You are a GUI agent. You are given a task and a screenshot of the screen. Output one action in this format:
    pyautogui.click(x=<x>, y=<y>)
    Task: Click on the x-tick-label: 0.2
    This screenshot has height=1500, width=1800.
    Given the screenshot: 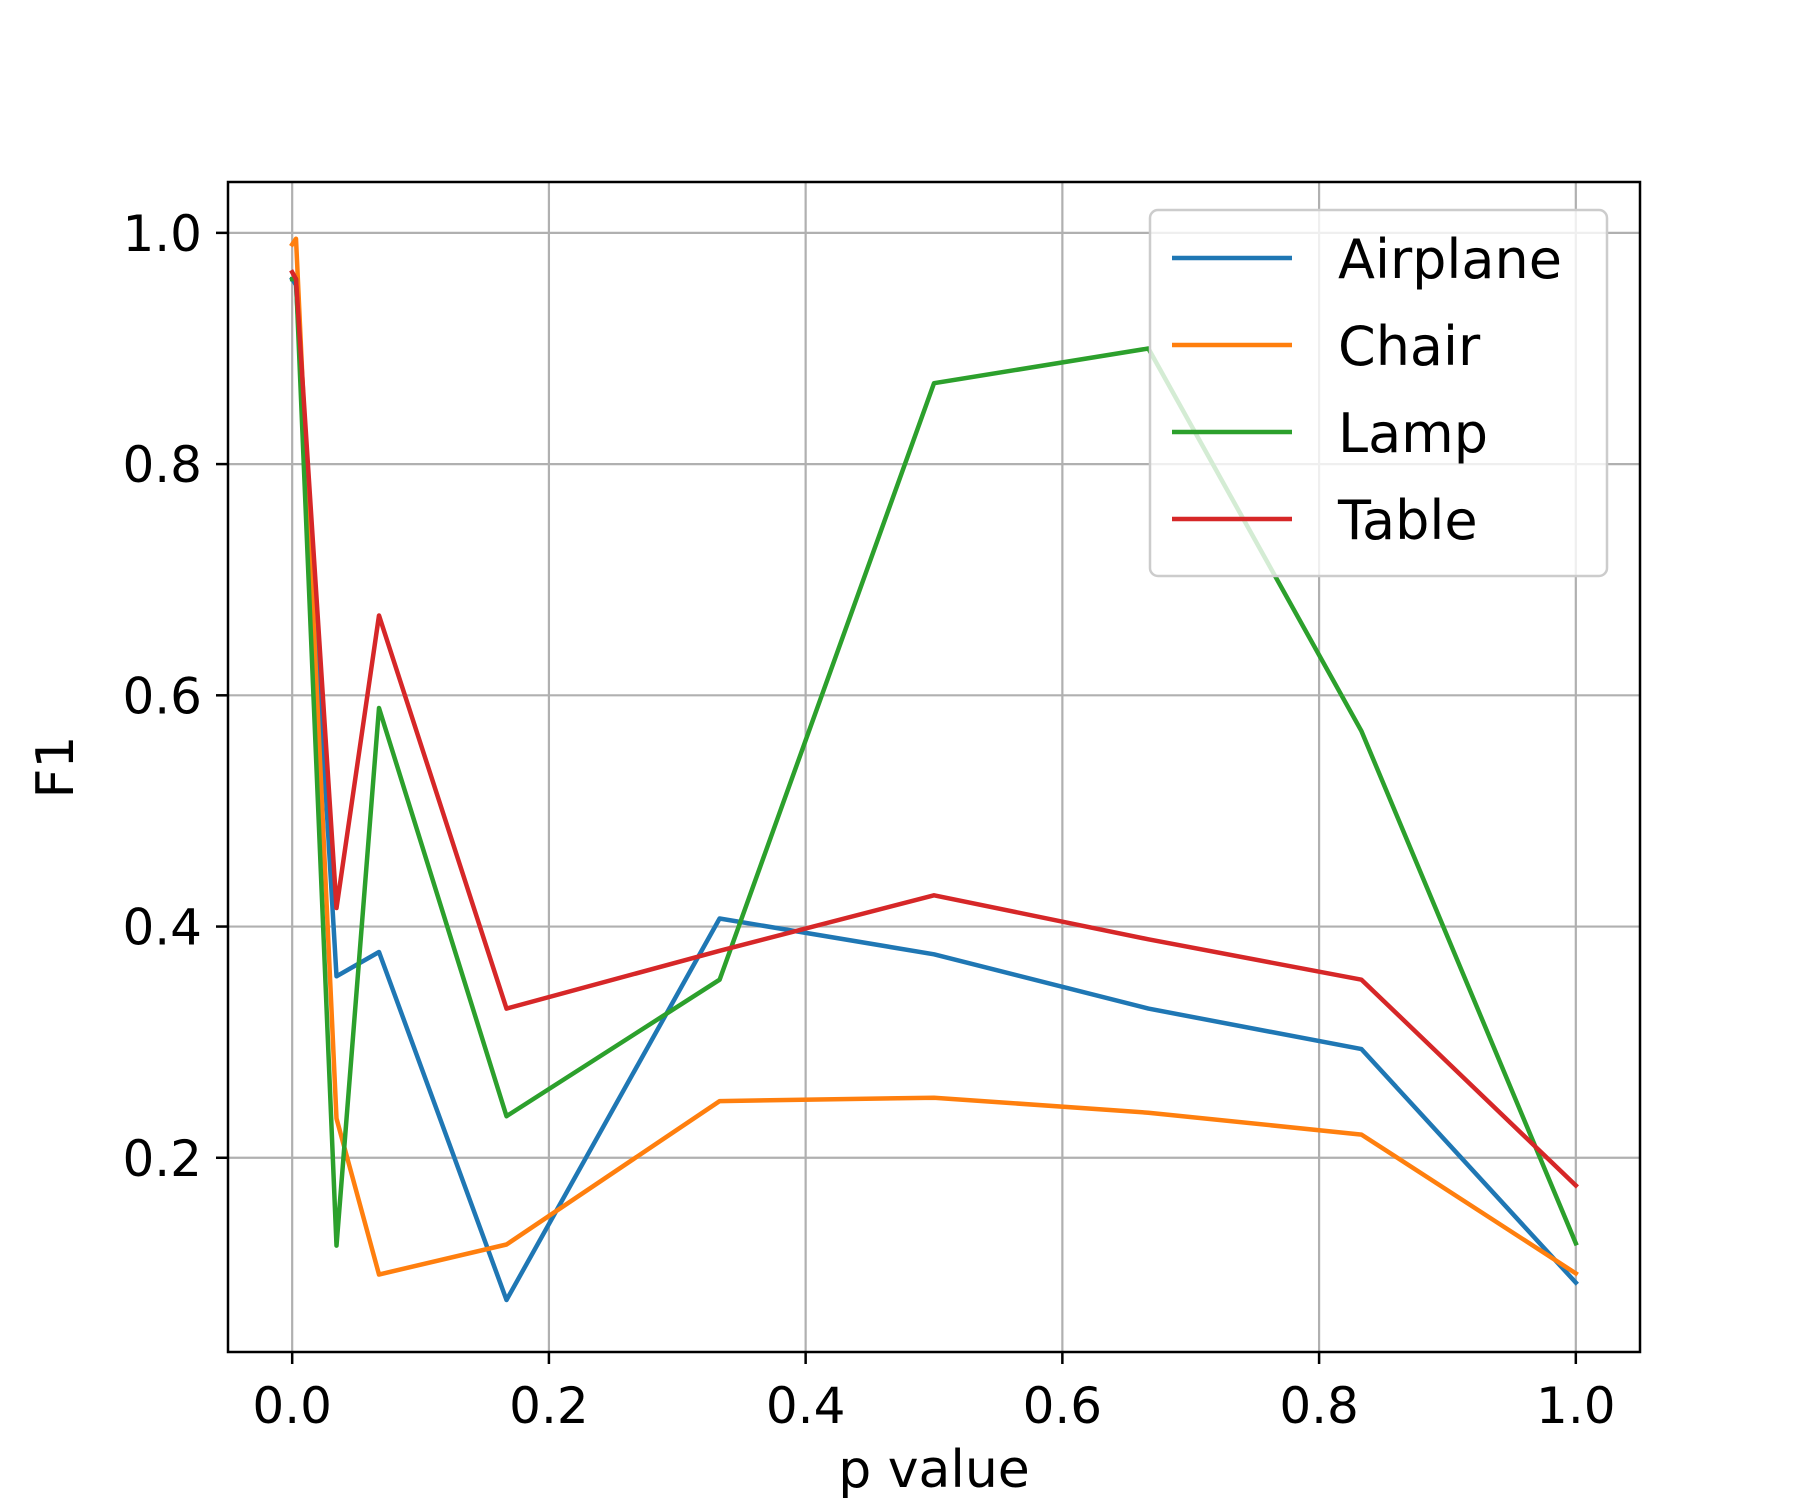 What is the action you would take?
    pyautogui.click(x=549, y=1406)
    